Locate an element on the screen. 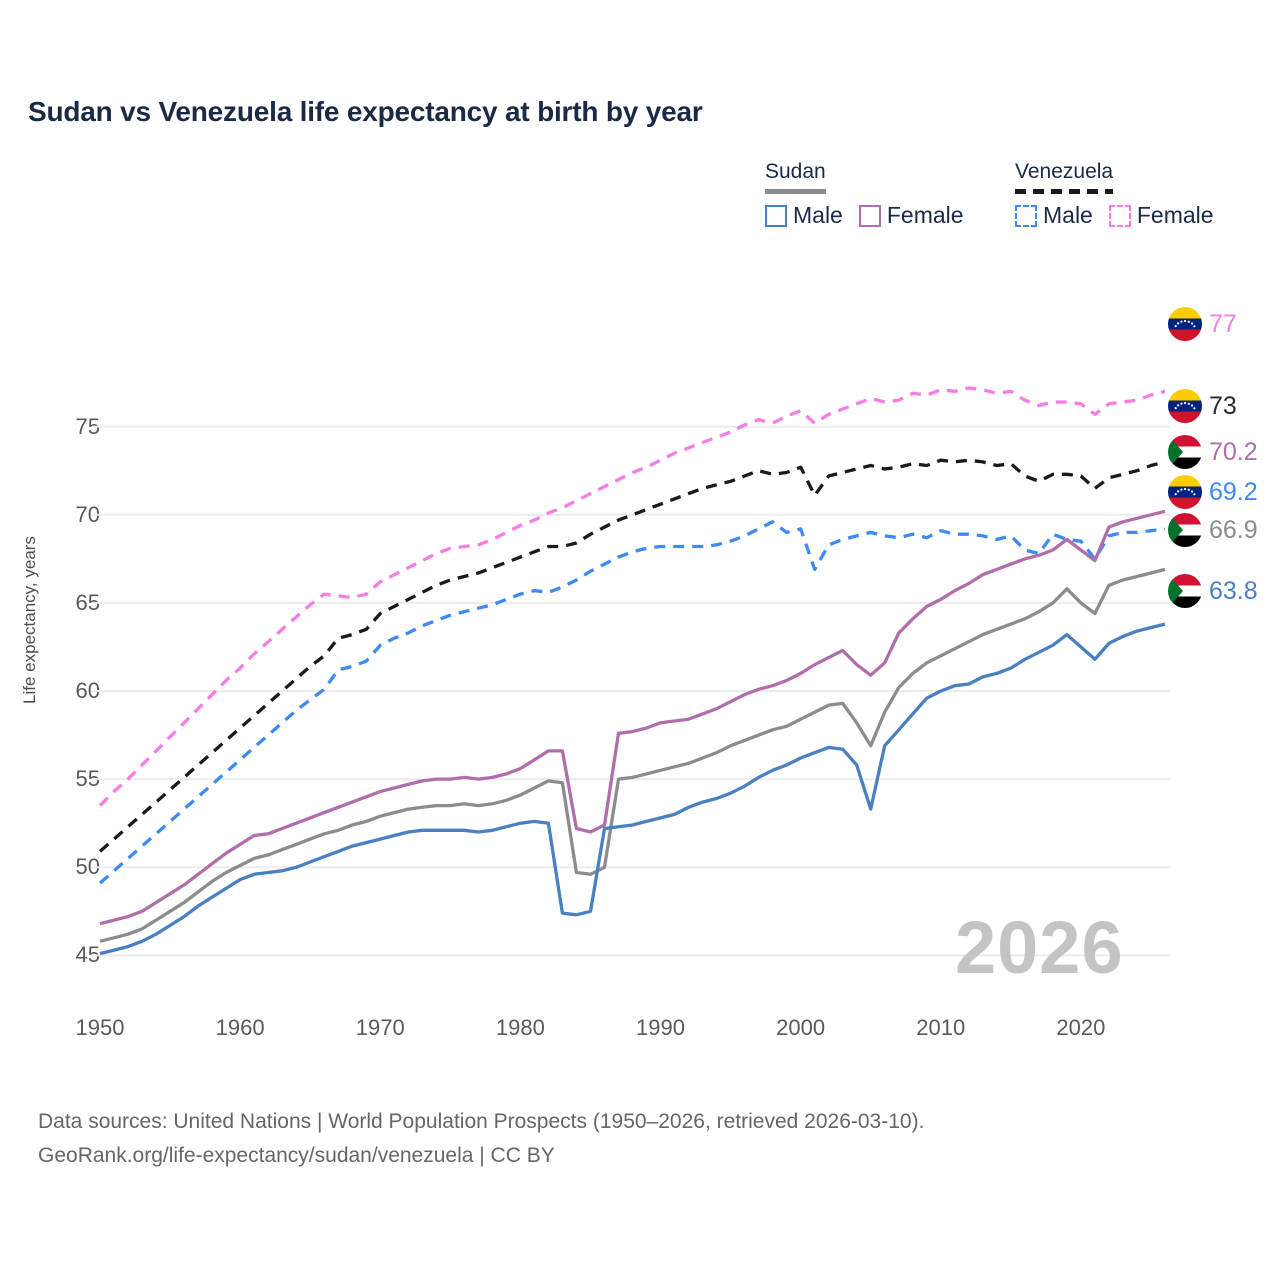 The height and width of the screenshot is (1280, 1280). end-label: 66.9 is located at coordinates (1213, 530).